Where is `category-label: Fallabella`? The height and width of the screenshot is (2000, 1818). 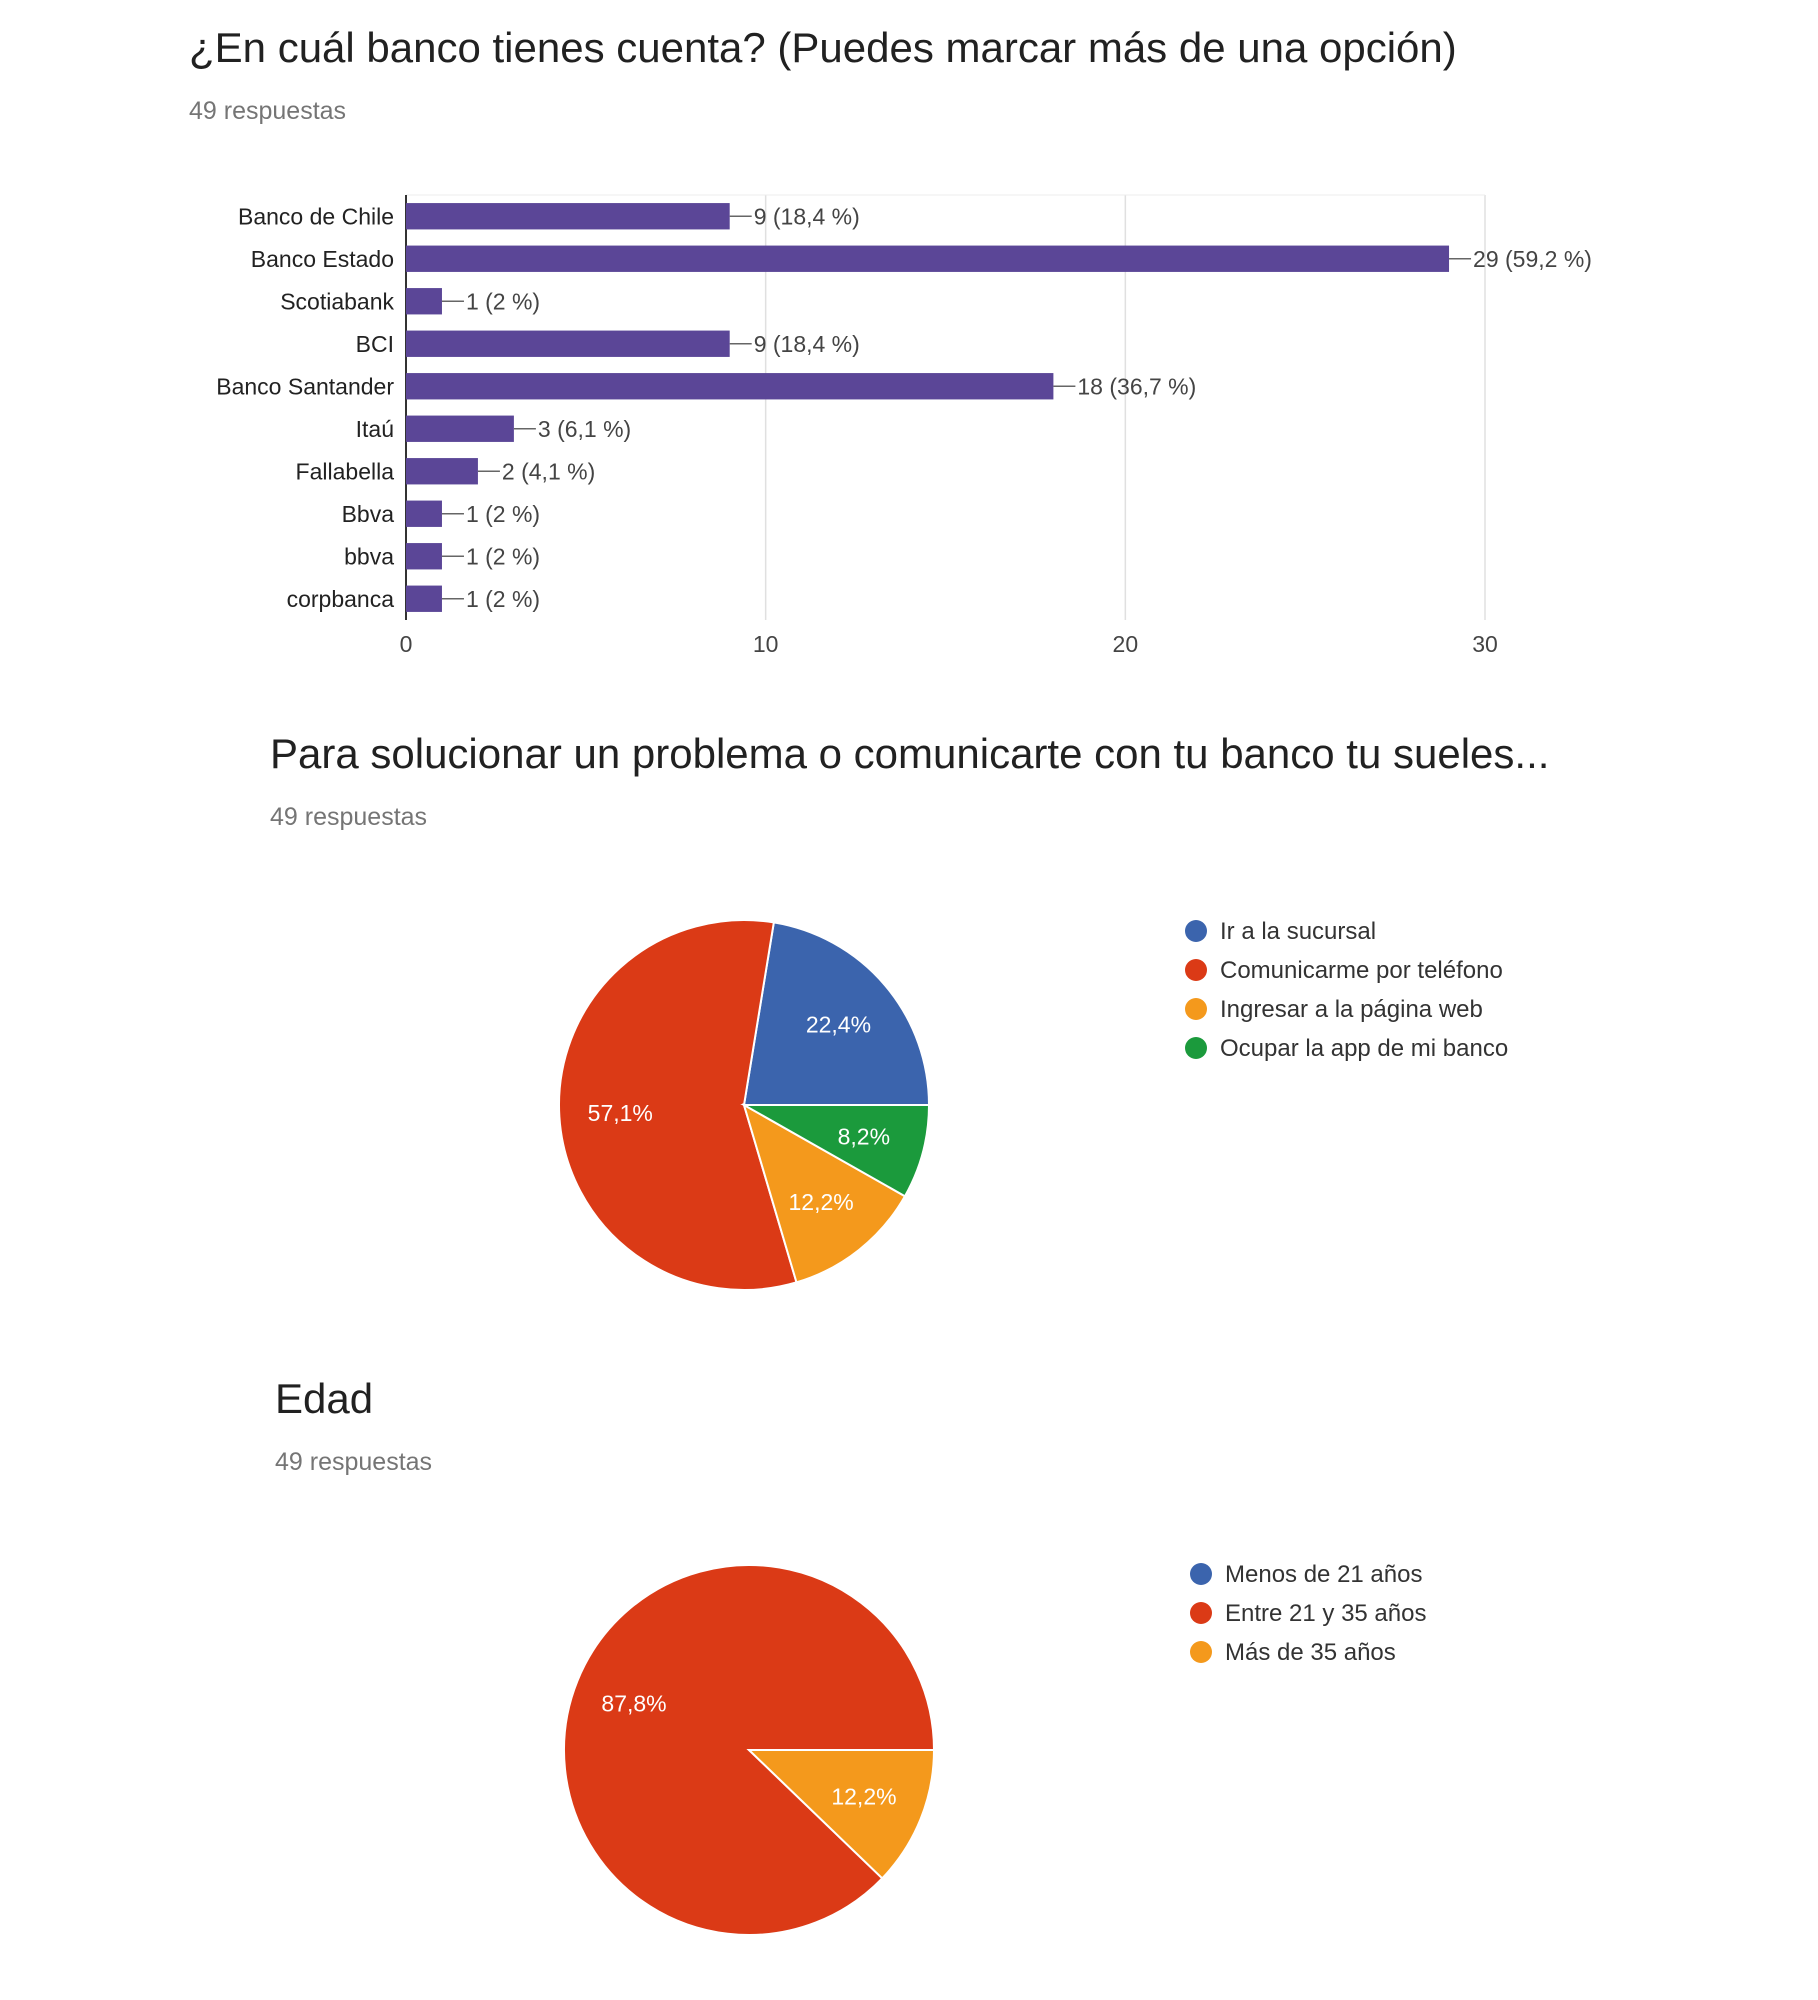 category-label: Fallabella is located at coordinates (345, 471).